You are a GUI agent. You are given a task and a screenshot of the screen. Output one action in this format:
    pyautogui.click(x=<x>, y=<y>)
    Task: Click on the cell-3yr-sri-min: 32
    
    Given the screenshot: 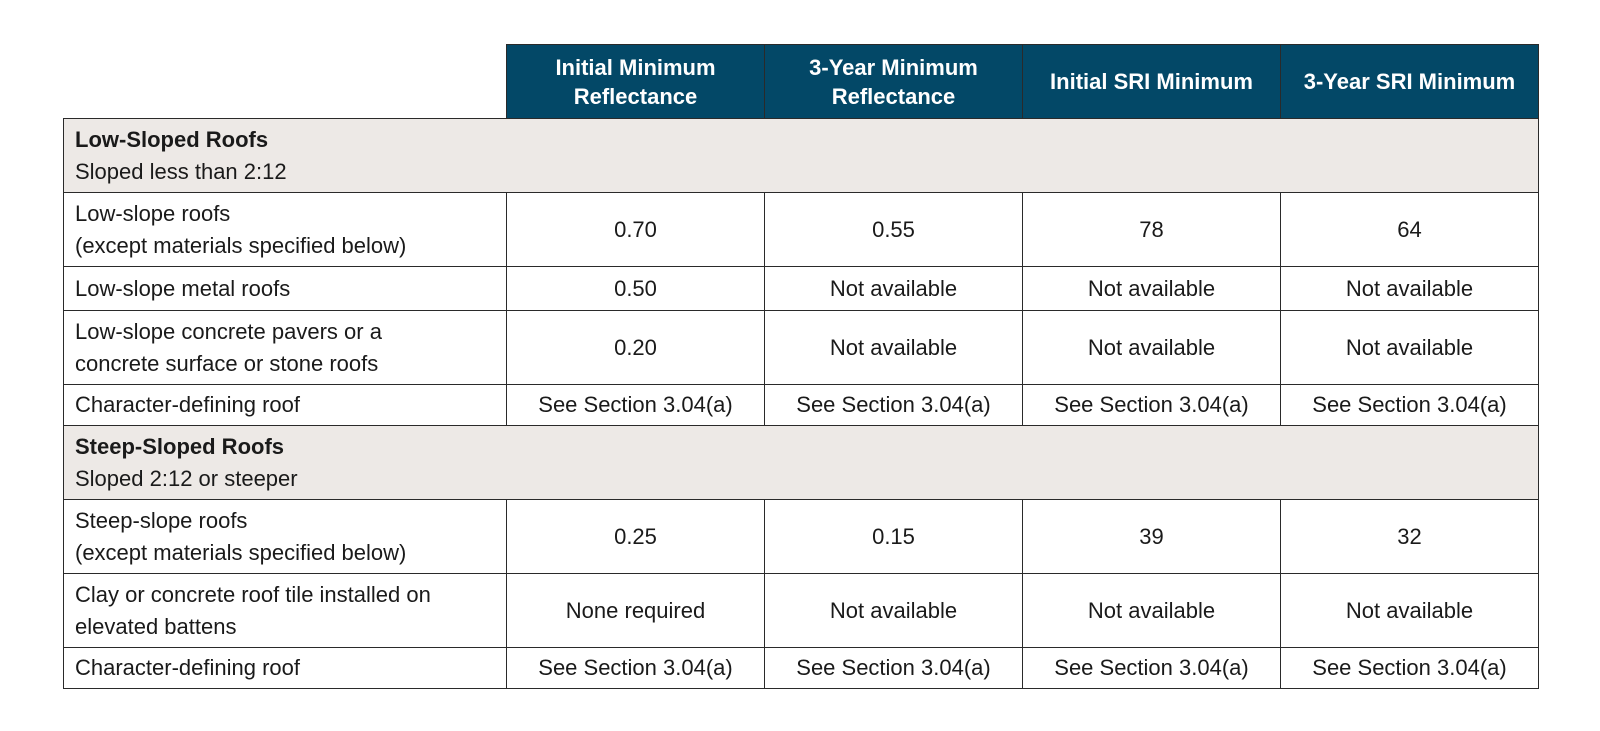 What is the action you would take?
    pyautogui.click(x=1409, y=536)
    